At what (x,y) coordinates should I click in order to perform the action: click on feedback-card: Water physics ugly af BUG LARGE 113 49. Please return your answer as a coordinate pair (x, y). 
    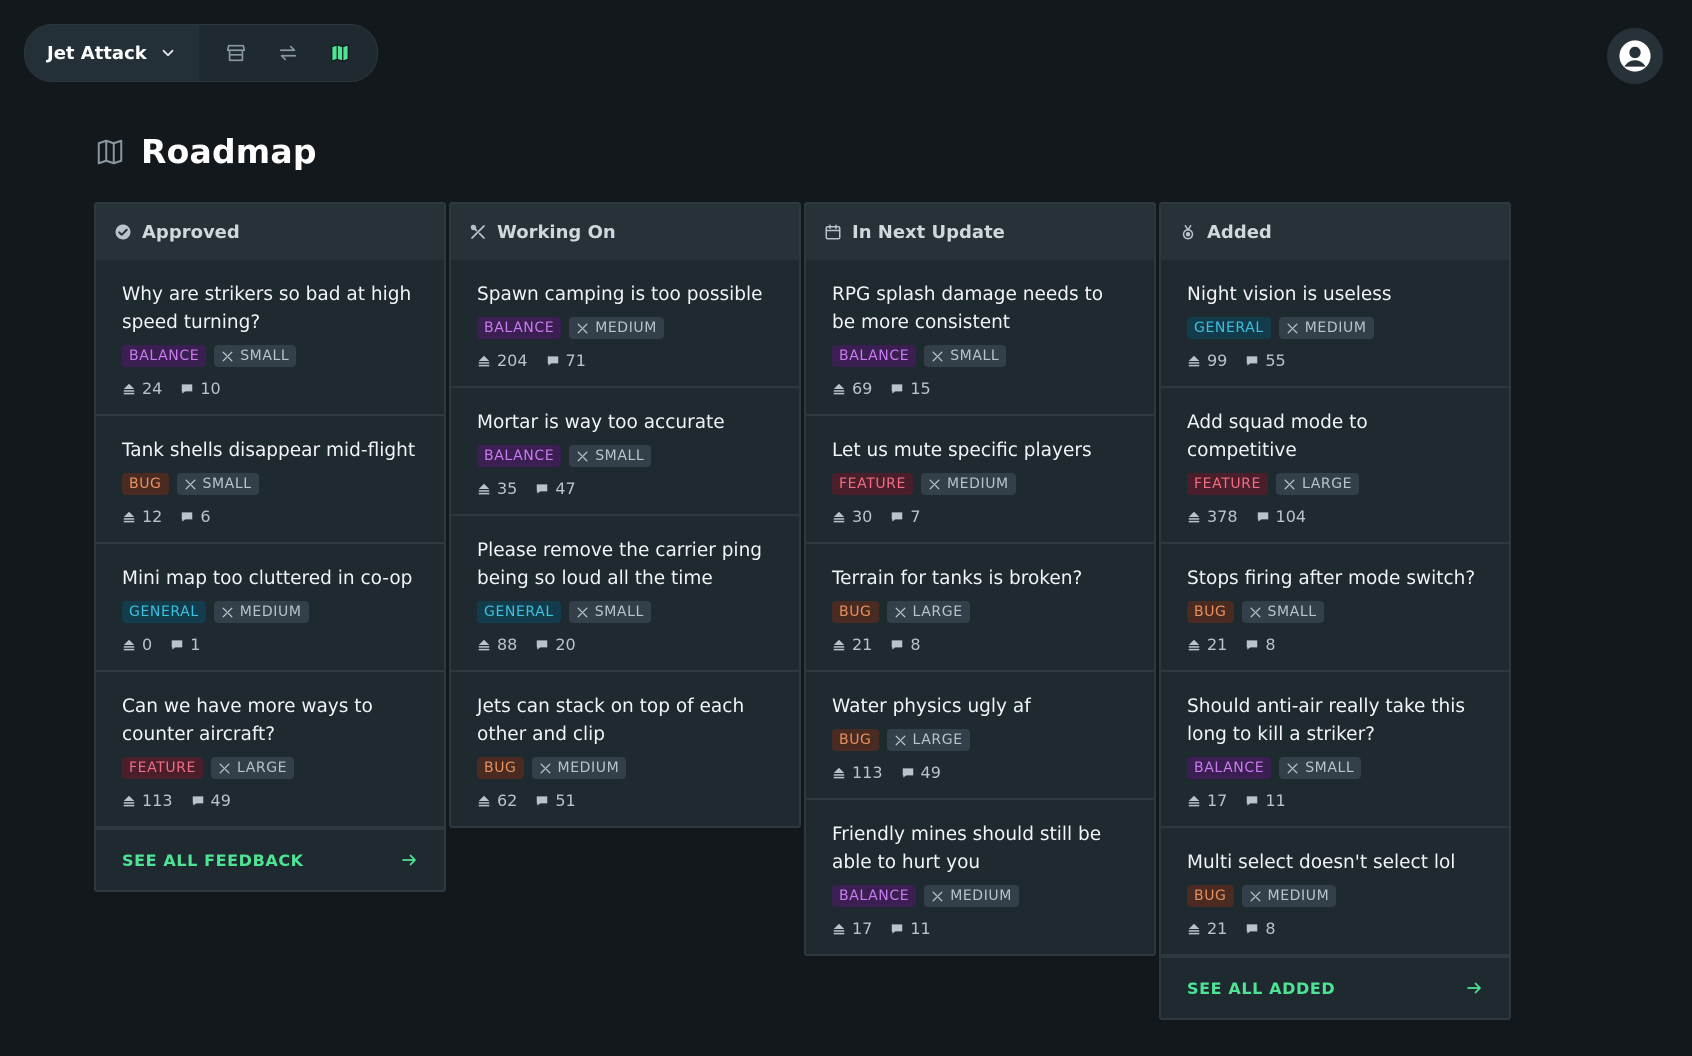
    Looking at the image, I should click on (980, 736).